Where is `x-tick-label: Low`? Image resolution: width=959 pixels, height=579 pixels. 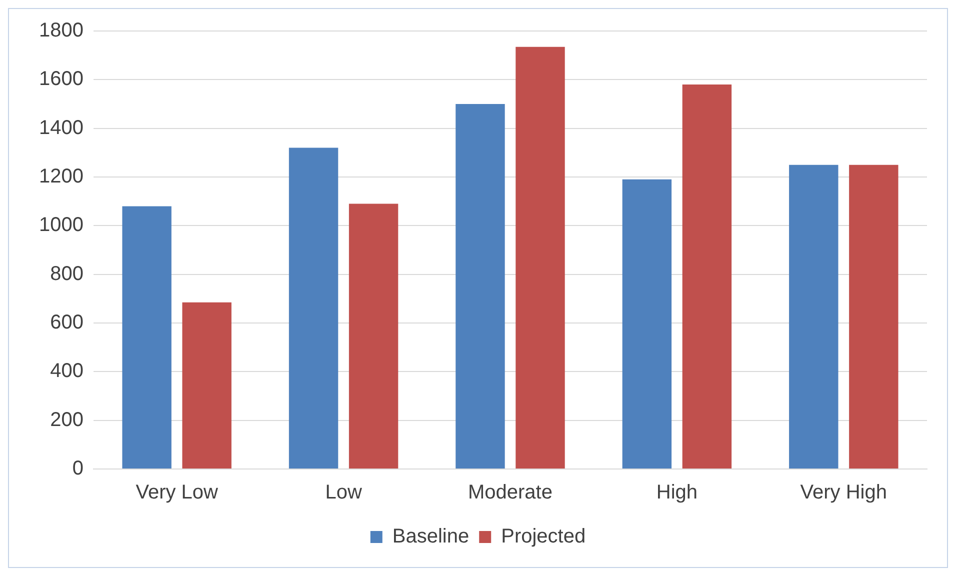
x-tick-label: Low is located at coordinates (343, 493).